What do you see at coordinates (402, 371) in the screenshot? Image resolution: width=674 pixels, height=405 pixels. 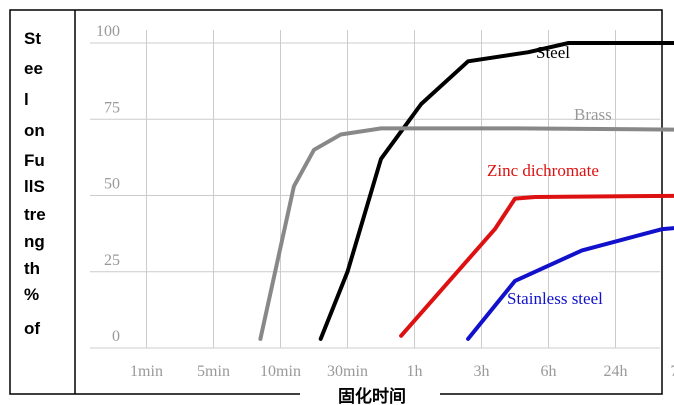 I see `x-tick-labels: 1min 5min 10min 30min 1h 3h 6h 24h 72h` at bounding box center [402, 371].